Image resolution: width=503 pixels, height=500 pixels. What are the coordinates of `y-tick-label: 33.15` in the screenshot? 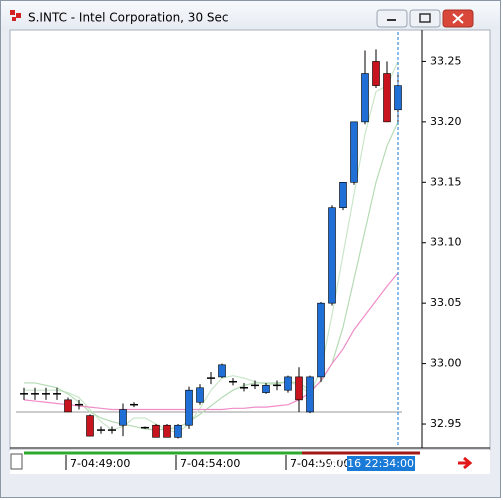 It's located at (446, 181).